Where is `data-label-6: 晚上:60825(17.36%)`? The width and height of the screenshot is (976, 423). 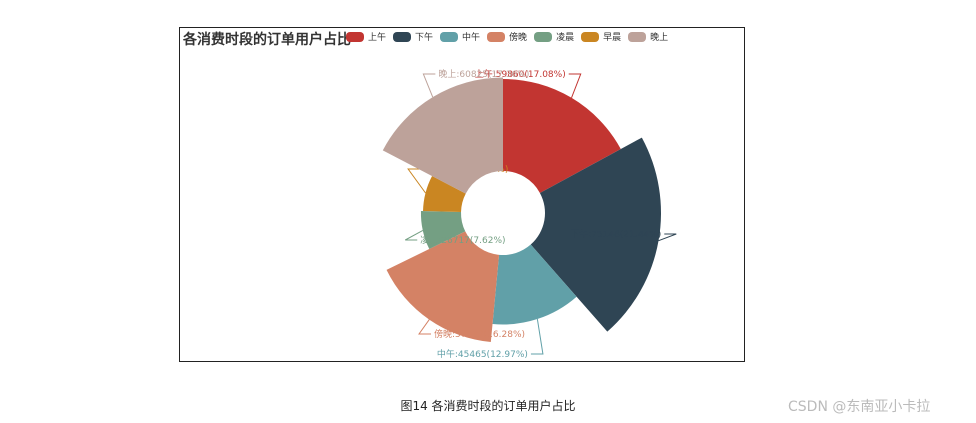 data-label-6: 晚上:60825(17.36%) is located at coordinates (483, 74).